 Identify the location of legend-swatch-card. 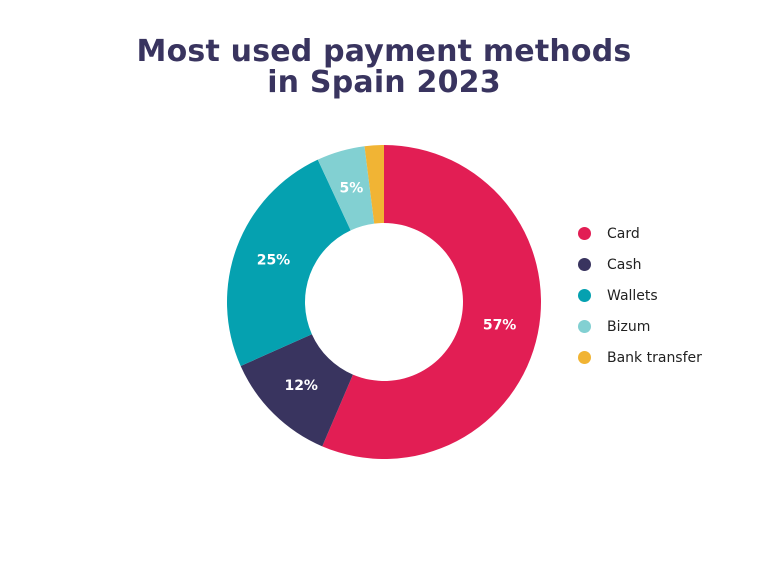
(584, 233).